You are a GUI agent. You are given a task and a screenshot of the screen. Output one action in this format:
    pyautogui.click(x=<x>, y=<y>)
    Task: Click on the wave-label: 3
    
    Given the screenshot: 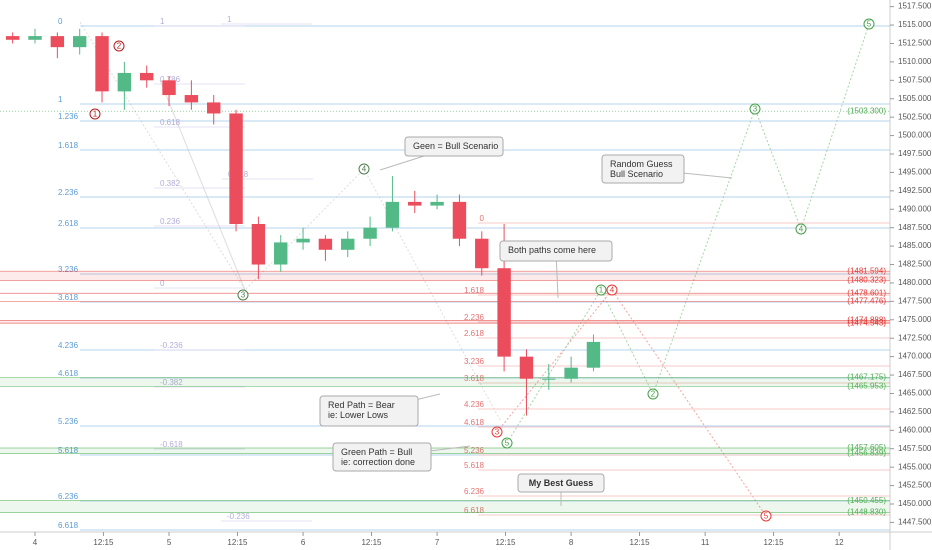 What is the action you would take?
    pyautogui.click(x=755, y=109)
    